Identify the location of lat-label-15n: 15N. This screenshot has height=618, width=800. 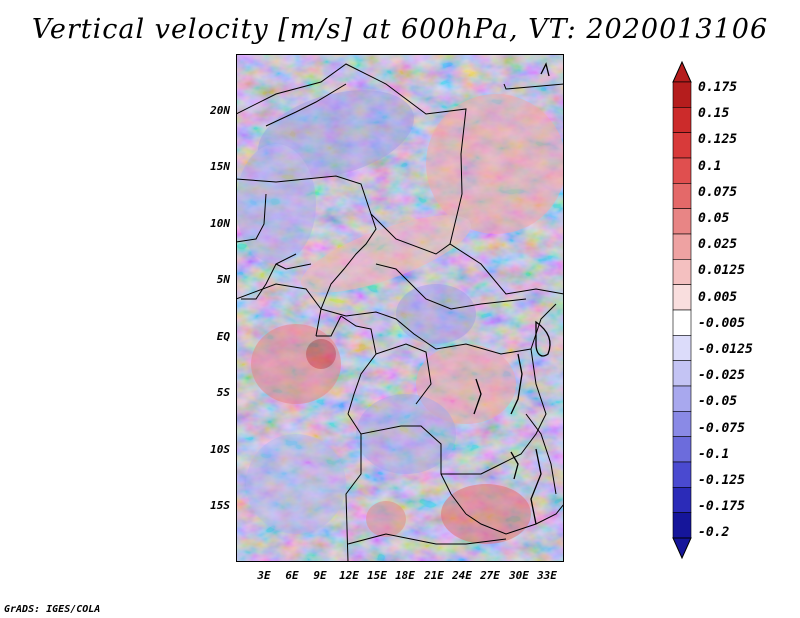
(220, 166).